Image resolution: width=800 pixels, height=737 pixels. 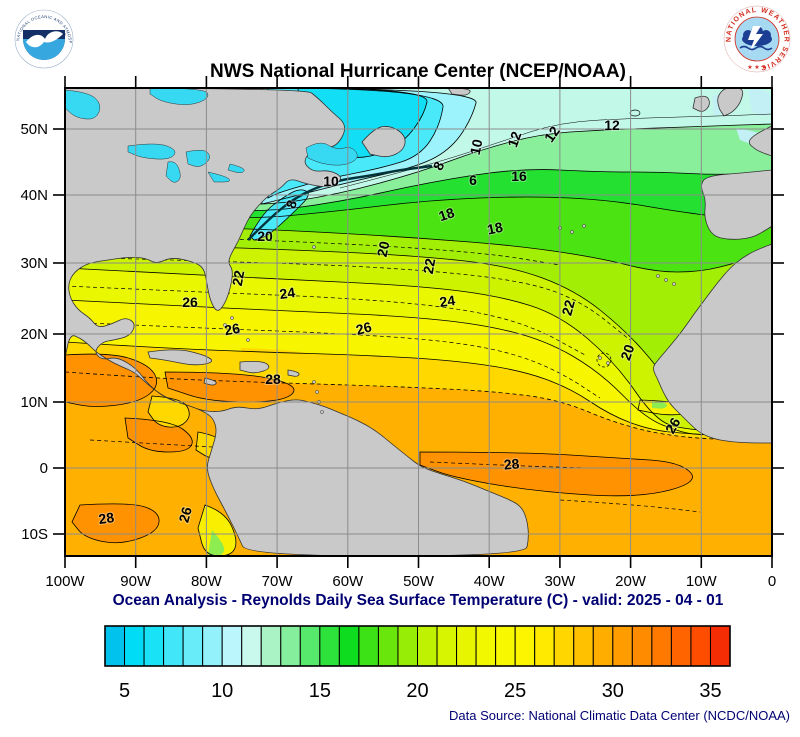 I want to click on sst-cold-region, so click(x=760, y=102).